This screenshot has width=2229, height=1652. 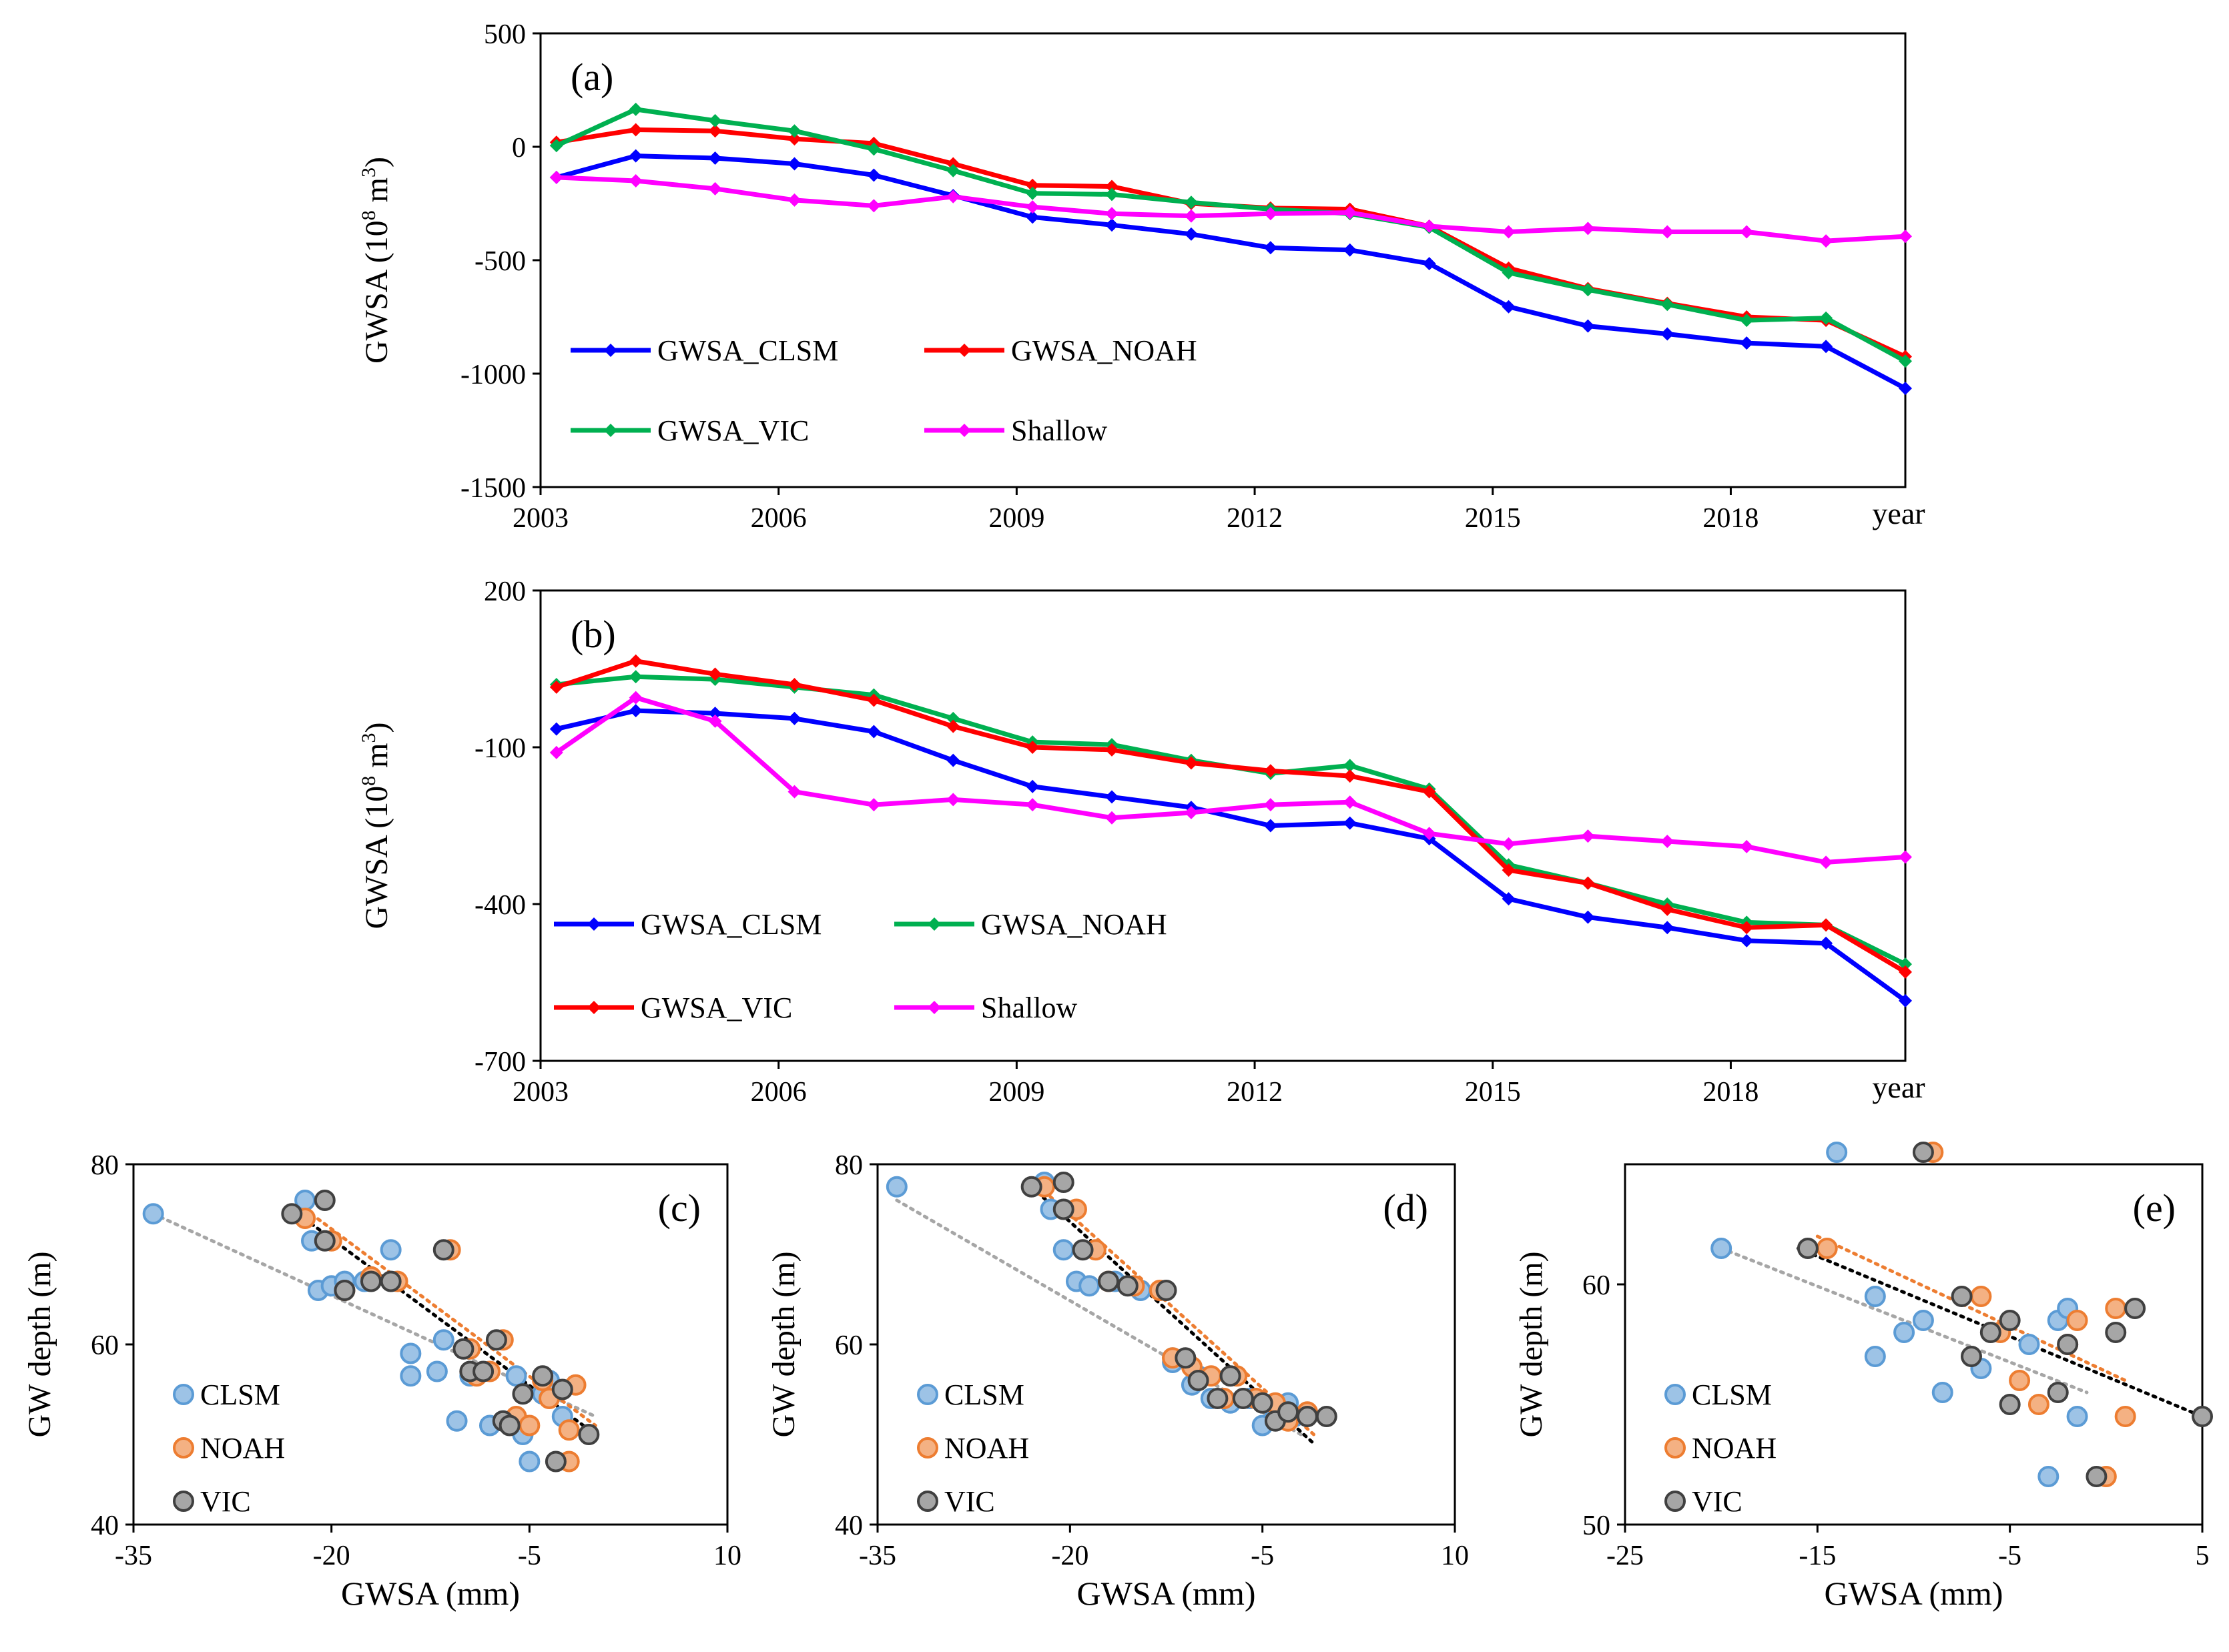 What do you see at coordinates (1231, 855) in the screenshot?
I see `series-line-GWSA_CLSM` at bounding box center [1231, 855].